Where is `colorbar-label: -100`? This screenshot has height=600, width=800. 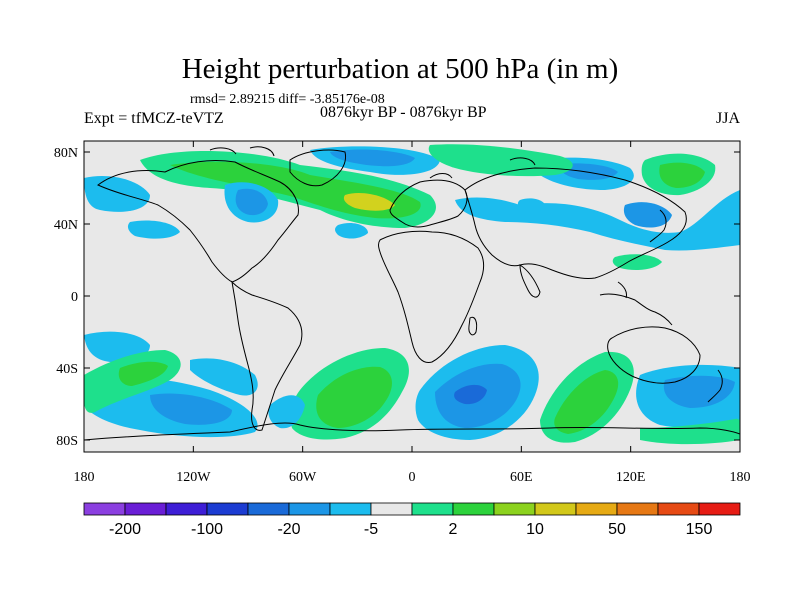 colorbar-label: -100 is located at coordinates (207, 529).